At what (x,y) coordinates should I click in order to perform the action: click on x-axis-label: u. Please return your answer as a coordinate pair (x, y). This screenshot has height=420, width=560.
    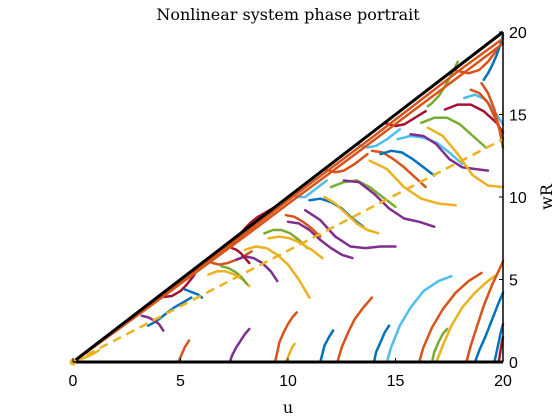
    Looking at the image, I should click on (288, 407).